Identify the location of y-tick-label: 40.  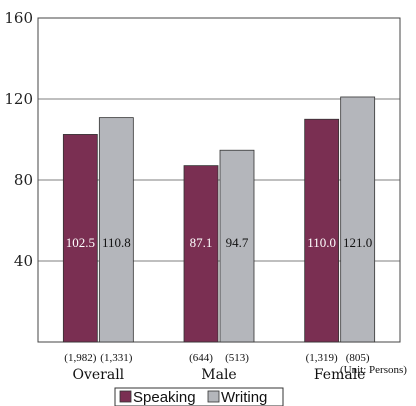
(23, 261).